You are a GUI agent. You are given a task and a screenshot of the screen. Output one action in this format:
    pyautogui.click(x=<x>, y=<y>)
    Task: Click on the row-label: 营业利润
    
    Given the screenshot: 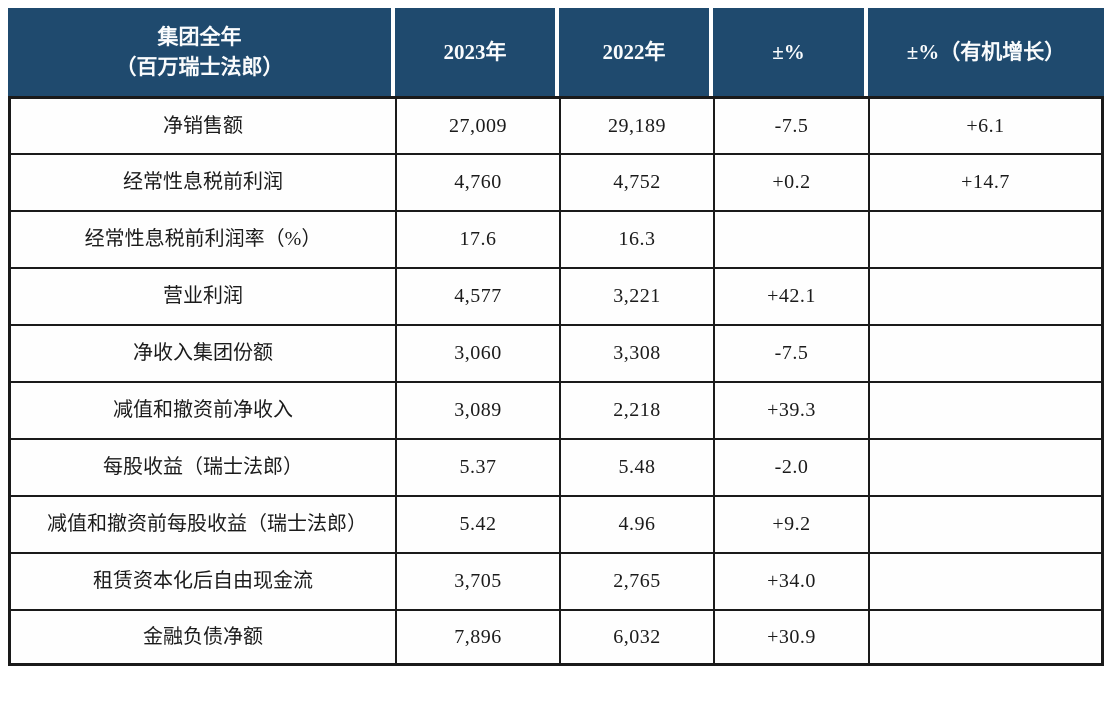 What is the action you would take?
    pyautogui.click(x=201, y=295)
    